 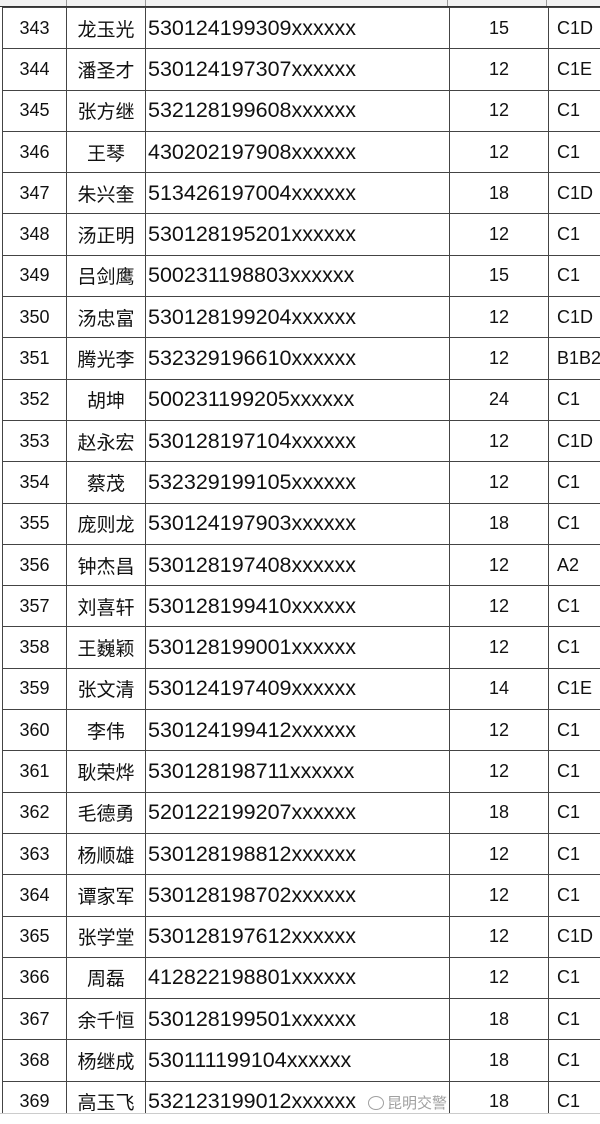 What do you see at coordinates (35, 28) in the screenshot?
I see `row-number: 343` at bounding box center [35, 28].